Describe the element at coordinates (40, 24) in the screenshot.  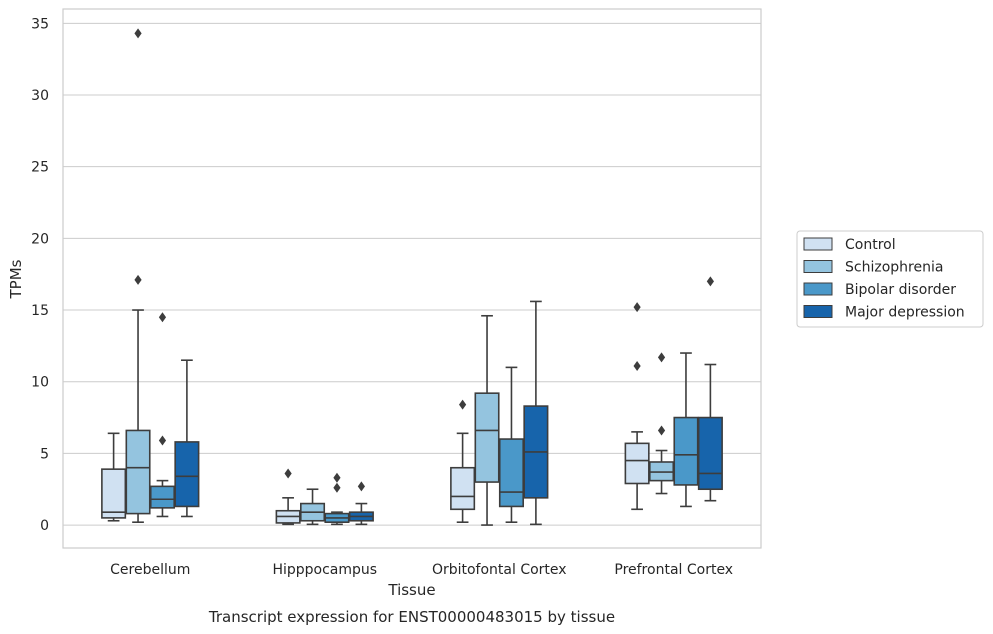
I see `y-tick-label: 35` at that location.